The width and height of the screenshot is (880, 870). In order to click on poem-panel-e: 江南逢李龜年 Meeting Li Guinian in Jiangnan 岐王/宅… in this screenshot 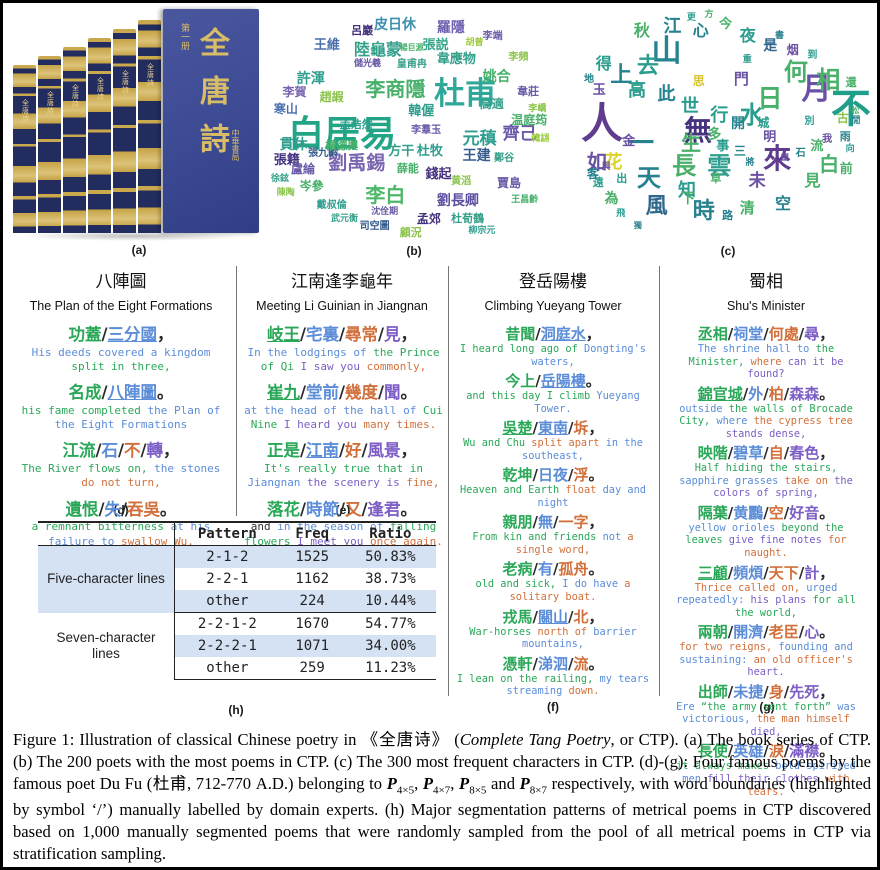, I will do `click(342, 412)`.